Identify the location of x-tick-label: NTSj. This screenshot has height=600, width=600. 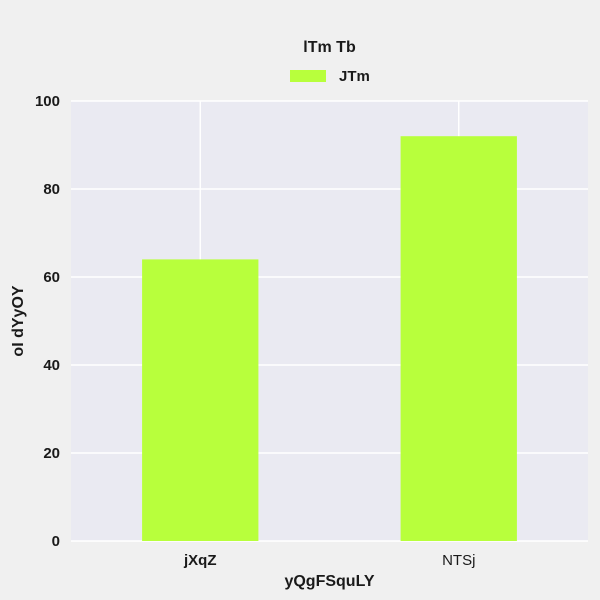
(458, 560).